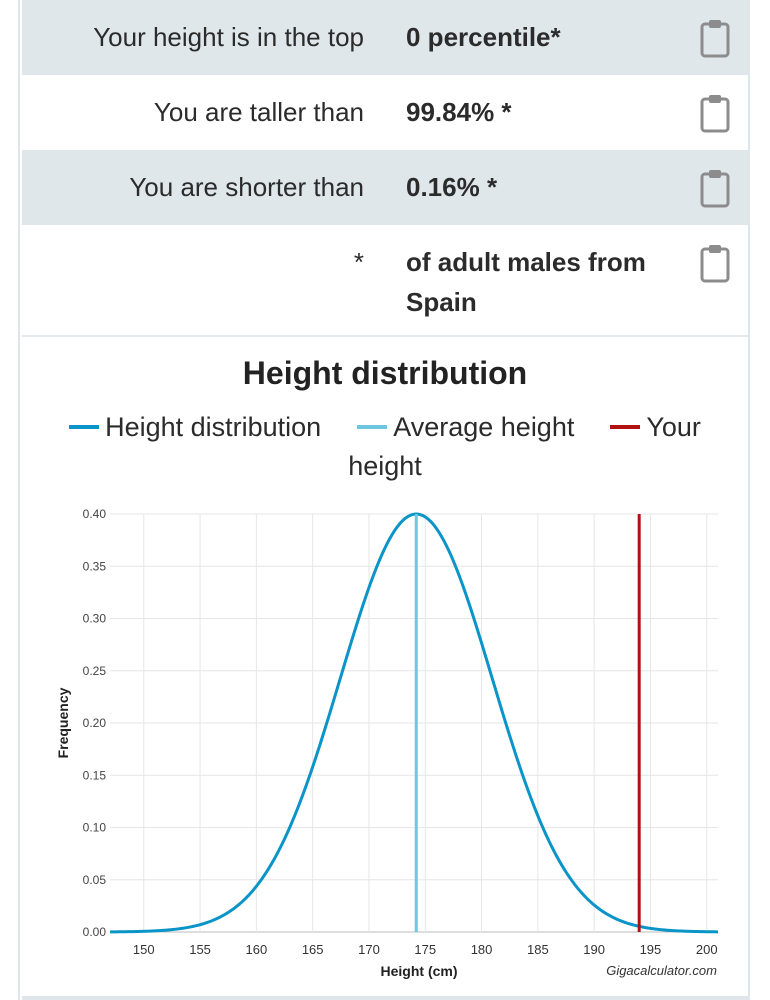 Image resolution: width=770 pixels, height=1000 pixels. Describe the element at coordinates (538, 949) in the screenshot. I see `x-tick-label: 185` at that location.